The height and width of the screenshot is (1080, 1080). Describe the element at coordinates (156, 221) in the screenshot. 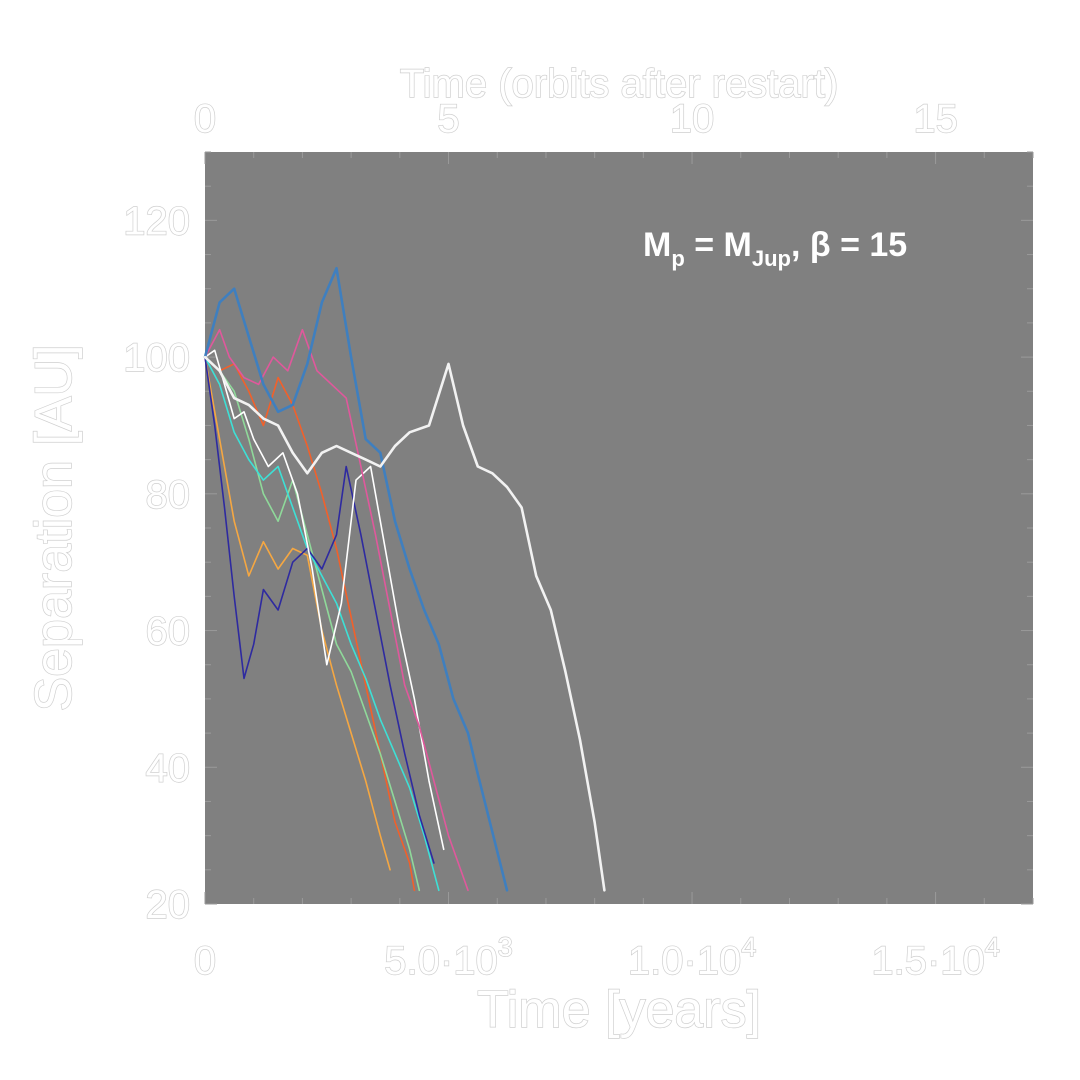

I see `y-tick-label: 120` at that location.